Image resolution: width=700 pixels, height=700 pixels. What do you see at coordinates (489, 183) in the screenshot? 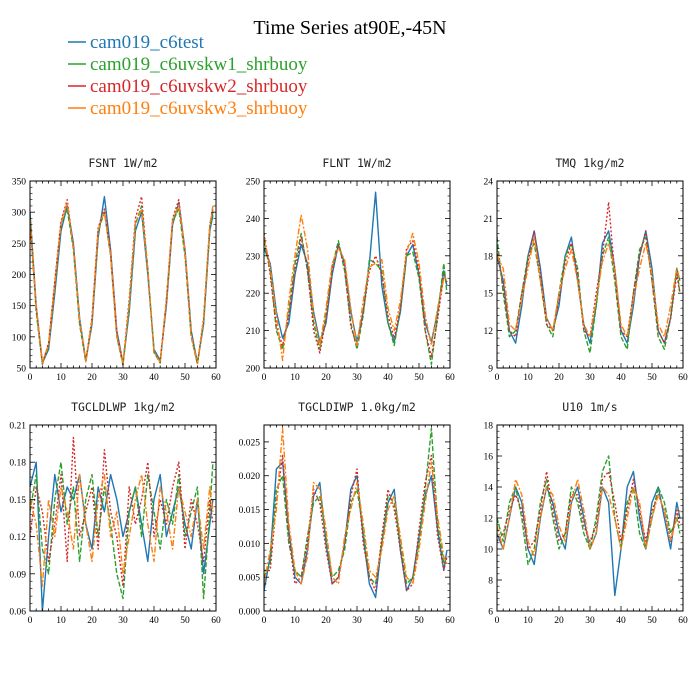
I see `y-tick-label: 24` at bounding box center [489, 183].